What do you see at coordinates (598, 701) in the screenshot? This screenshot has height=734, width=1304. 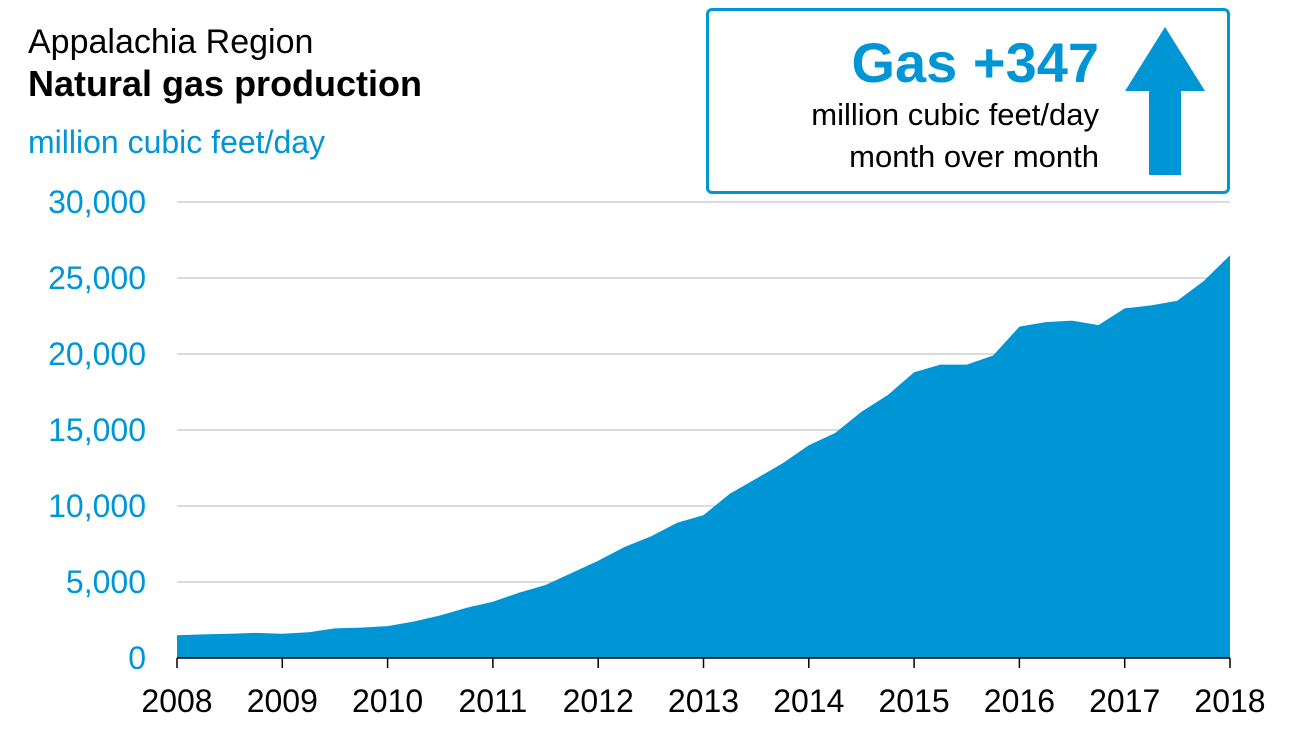 I see `x-tick-label: 2012` at bounding box center [598, 701].